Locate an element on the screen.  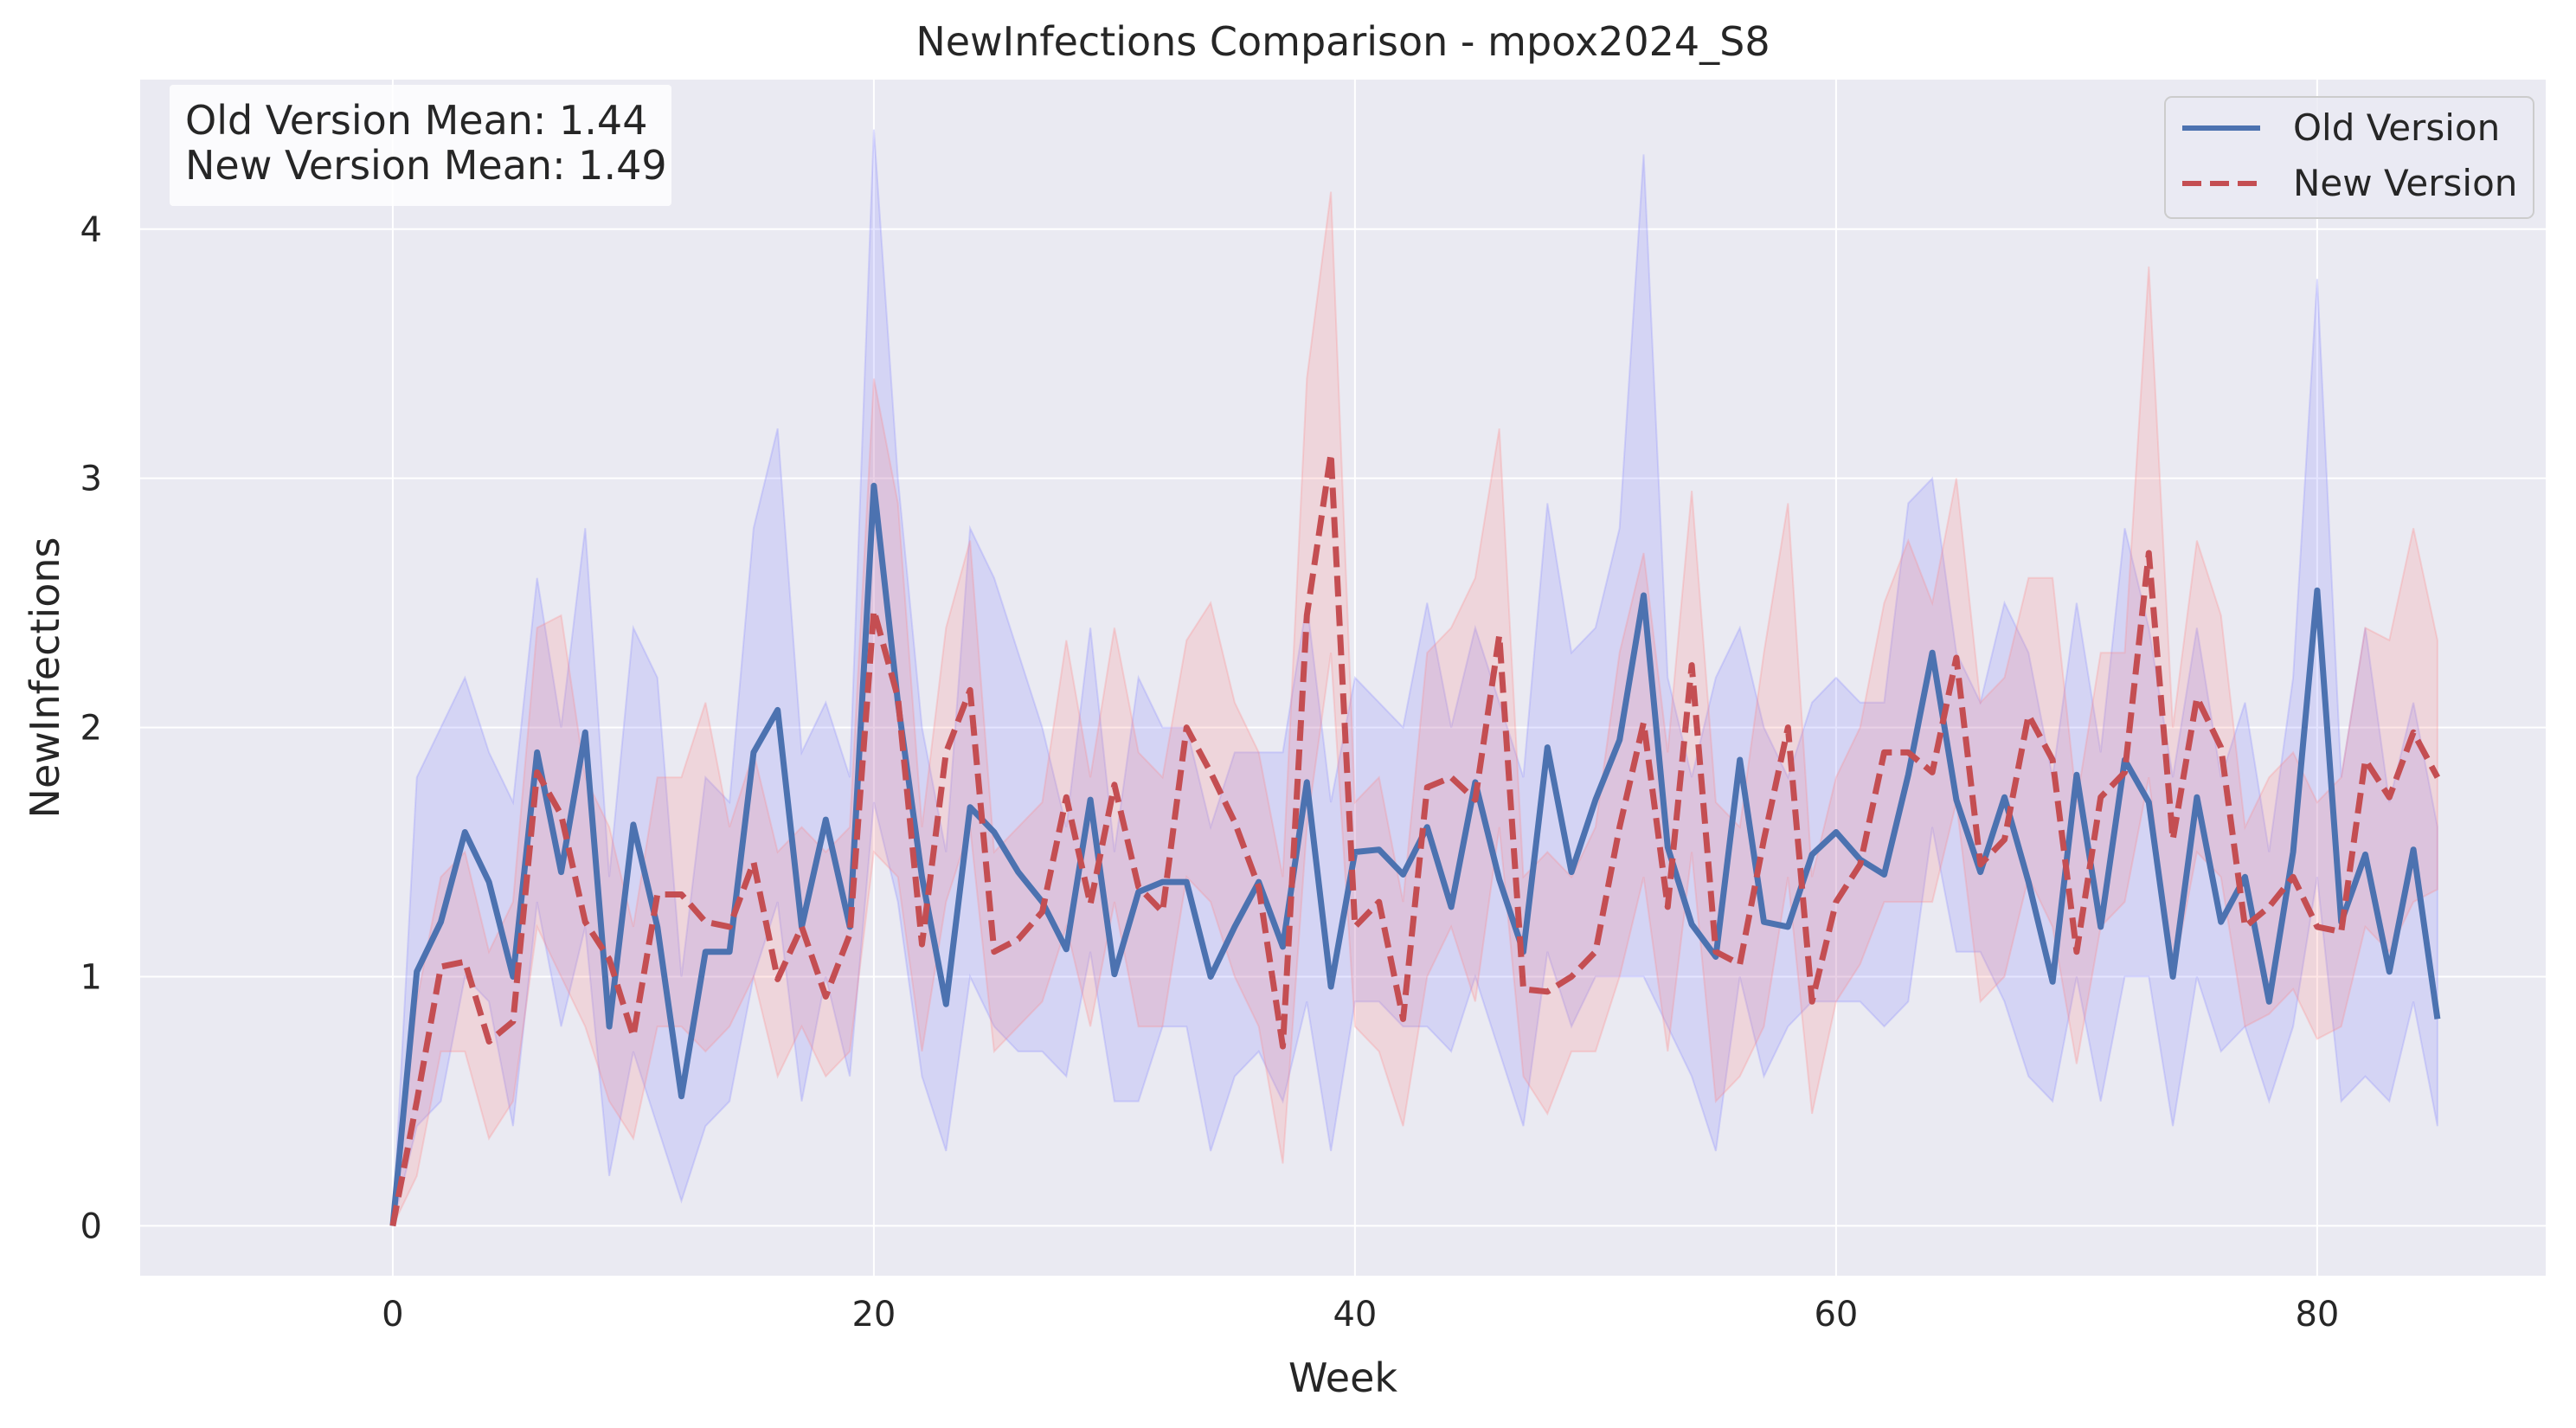
y-axis-label: NewInfections is located at coordinates (45, 678).